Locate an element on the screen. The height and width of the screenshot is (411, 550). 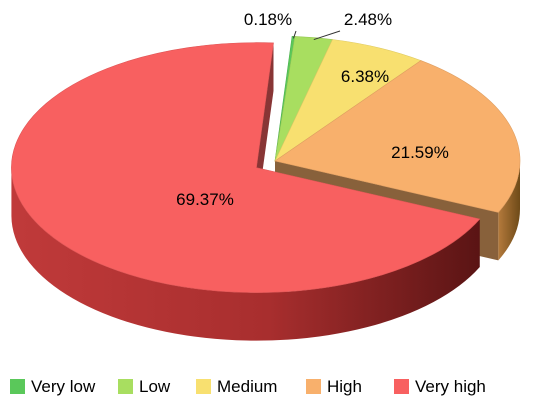
data-label-medium: 6.38% is located at coordinates (365, 76).